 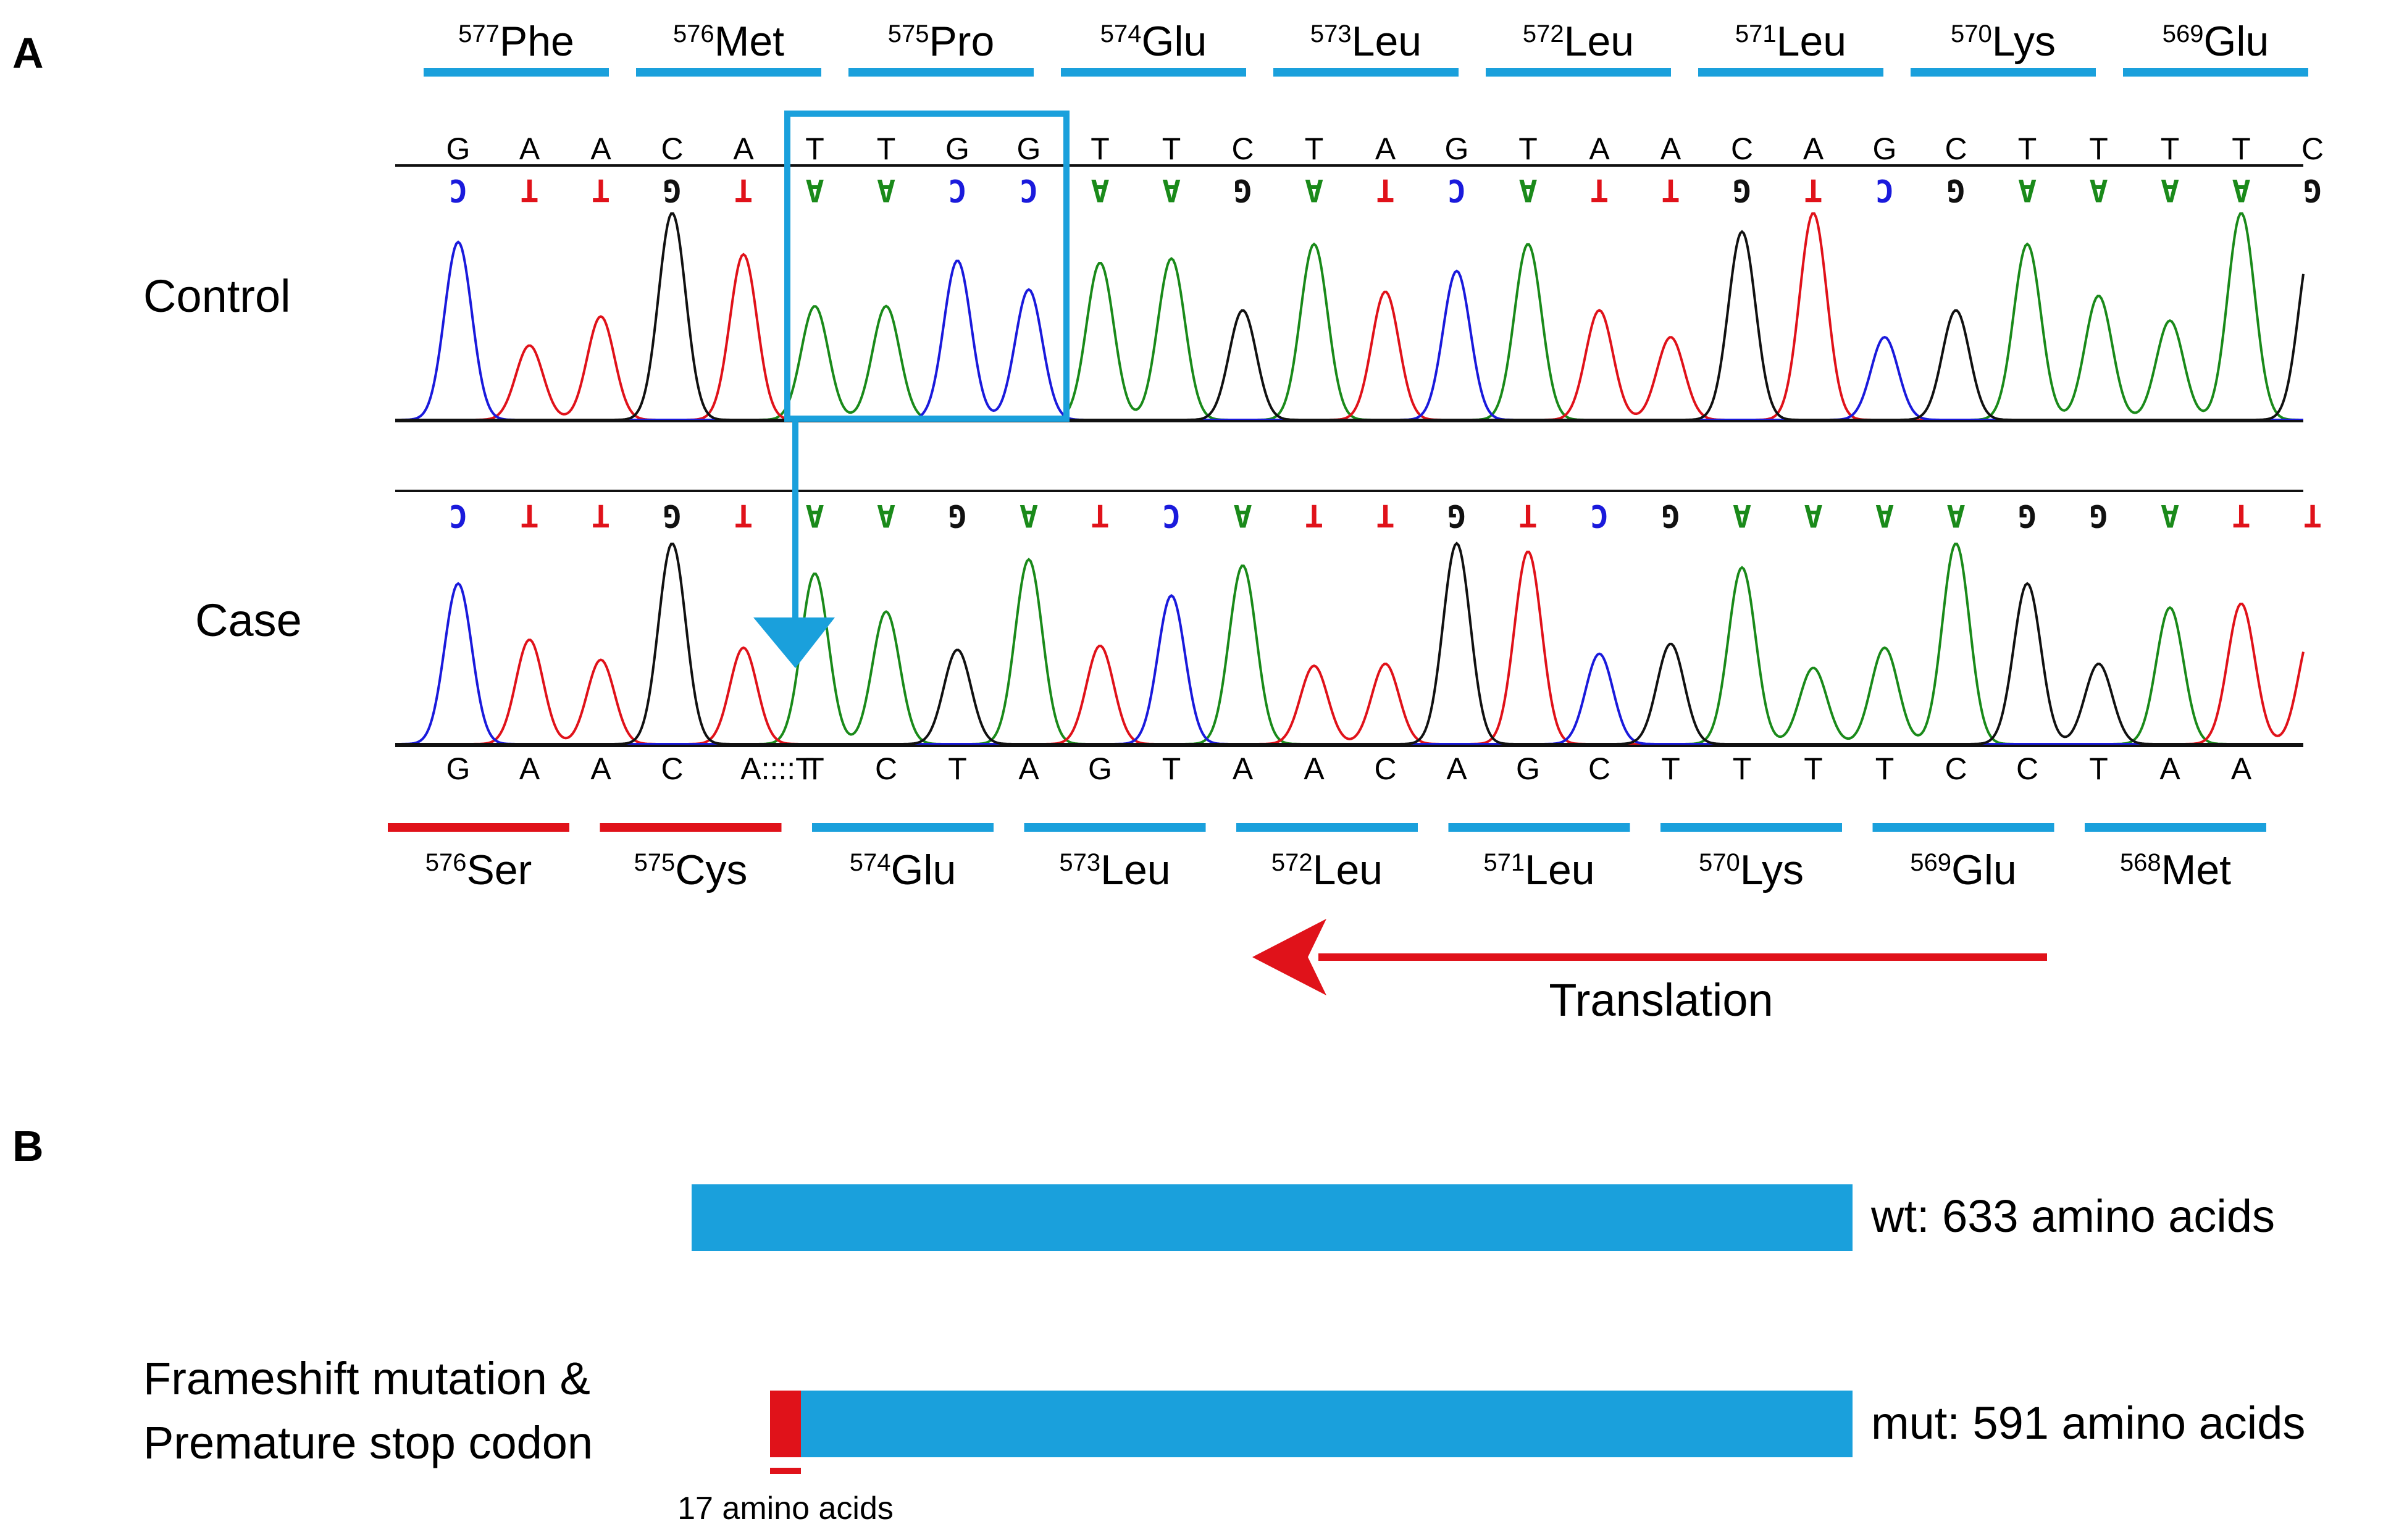 I want to click on panel-b-label: B, so click(x=28, y=1146).